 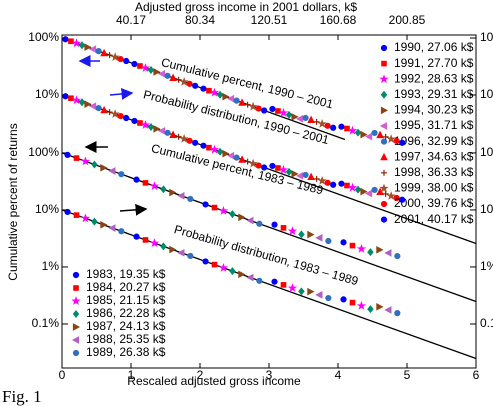 I want to click on y-tick-label-right: 10%, so click(x=486, y=209).